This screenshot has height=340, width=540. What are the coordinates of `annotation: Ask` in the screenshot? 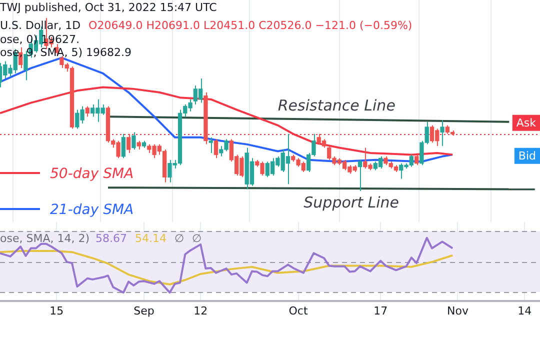 It's located at (526, 123).